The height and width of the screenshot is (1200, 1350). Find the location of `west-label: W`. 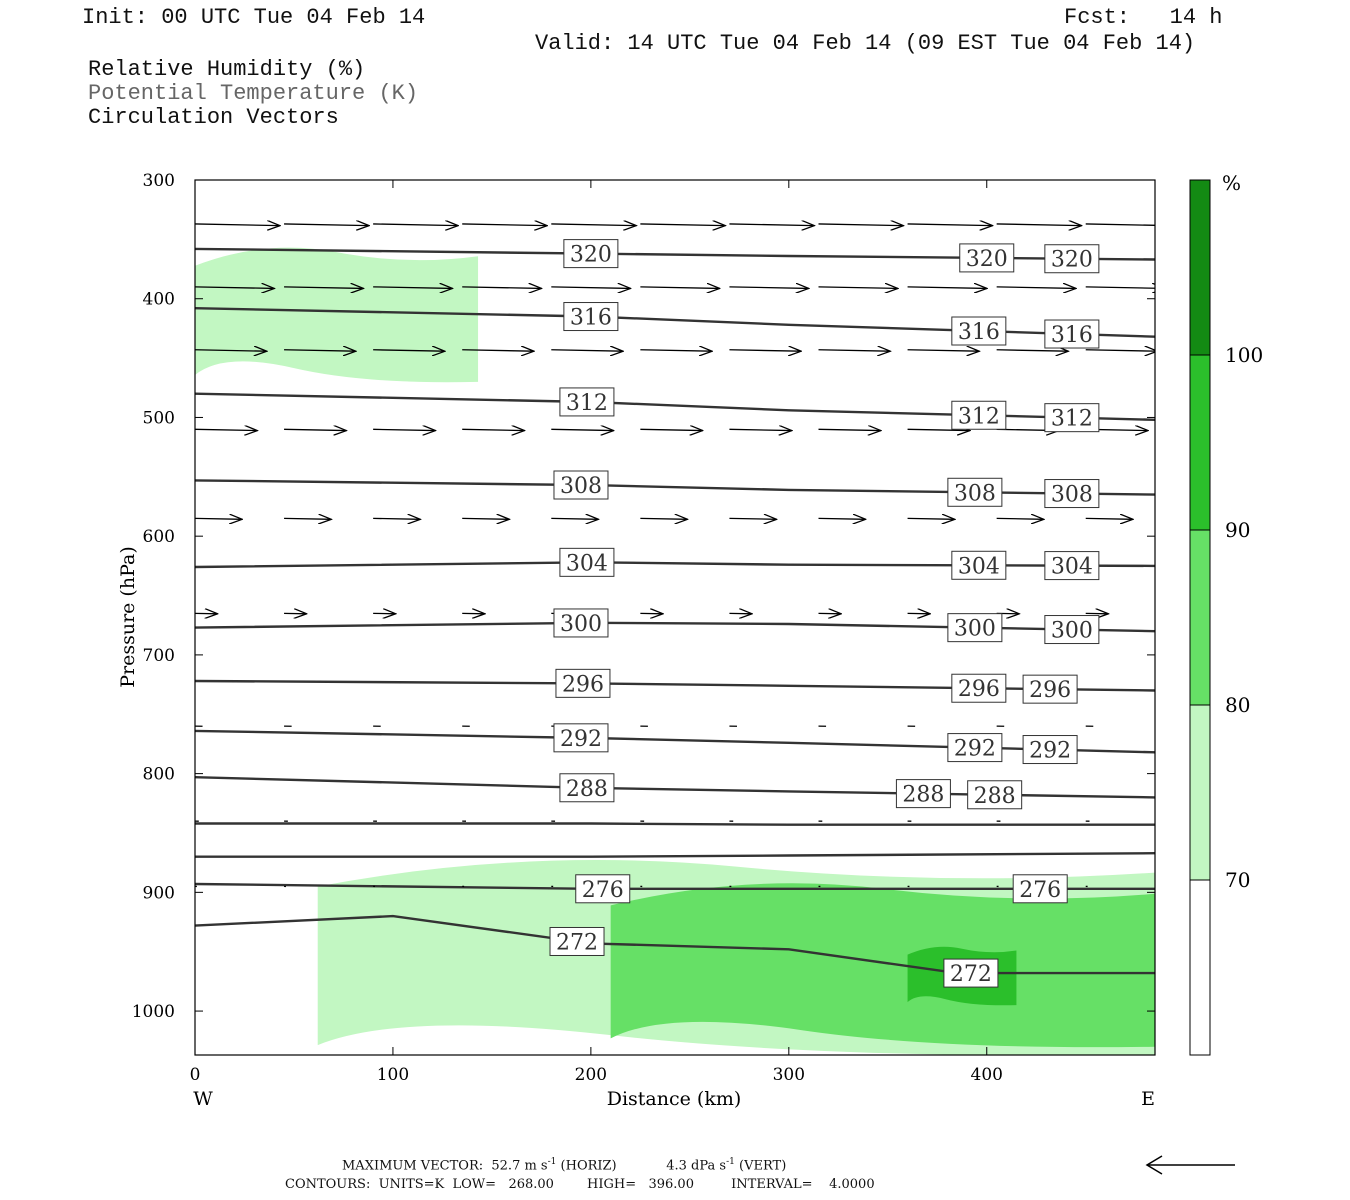

west-label: W is located at coordinates (203, 1099).